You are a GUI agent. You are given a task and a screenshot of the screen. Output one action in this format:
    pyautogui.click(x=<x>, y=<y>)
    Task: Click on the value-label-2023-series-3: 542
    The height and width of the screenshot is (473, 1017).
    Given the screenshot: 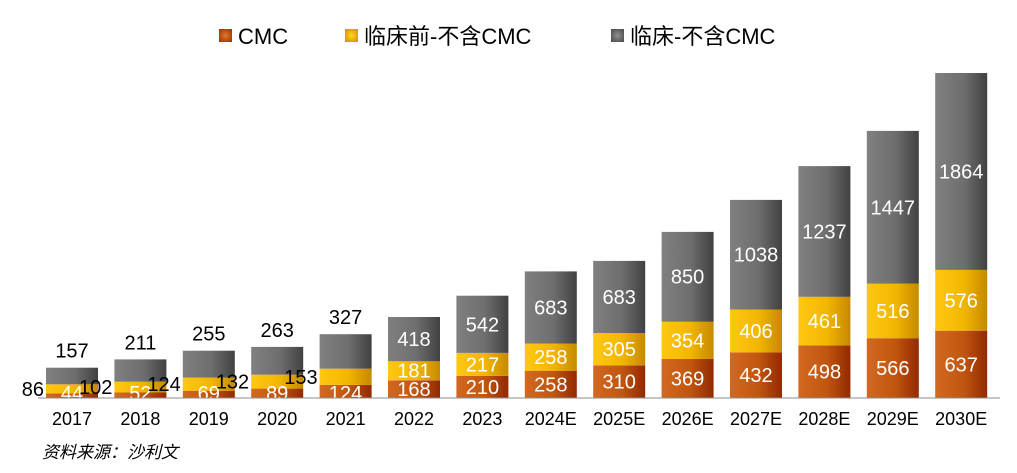 What is the action you would take?
    pyautogui.click(x=482, y=325)
    